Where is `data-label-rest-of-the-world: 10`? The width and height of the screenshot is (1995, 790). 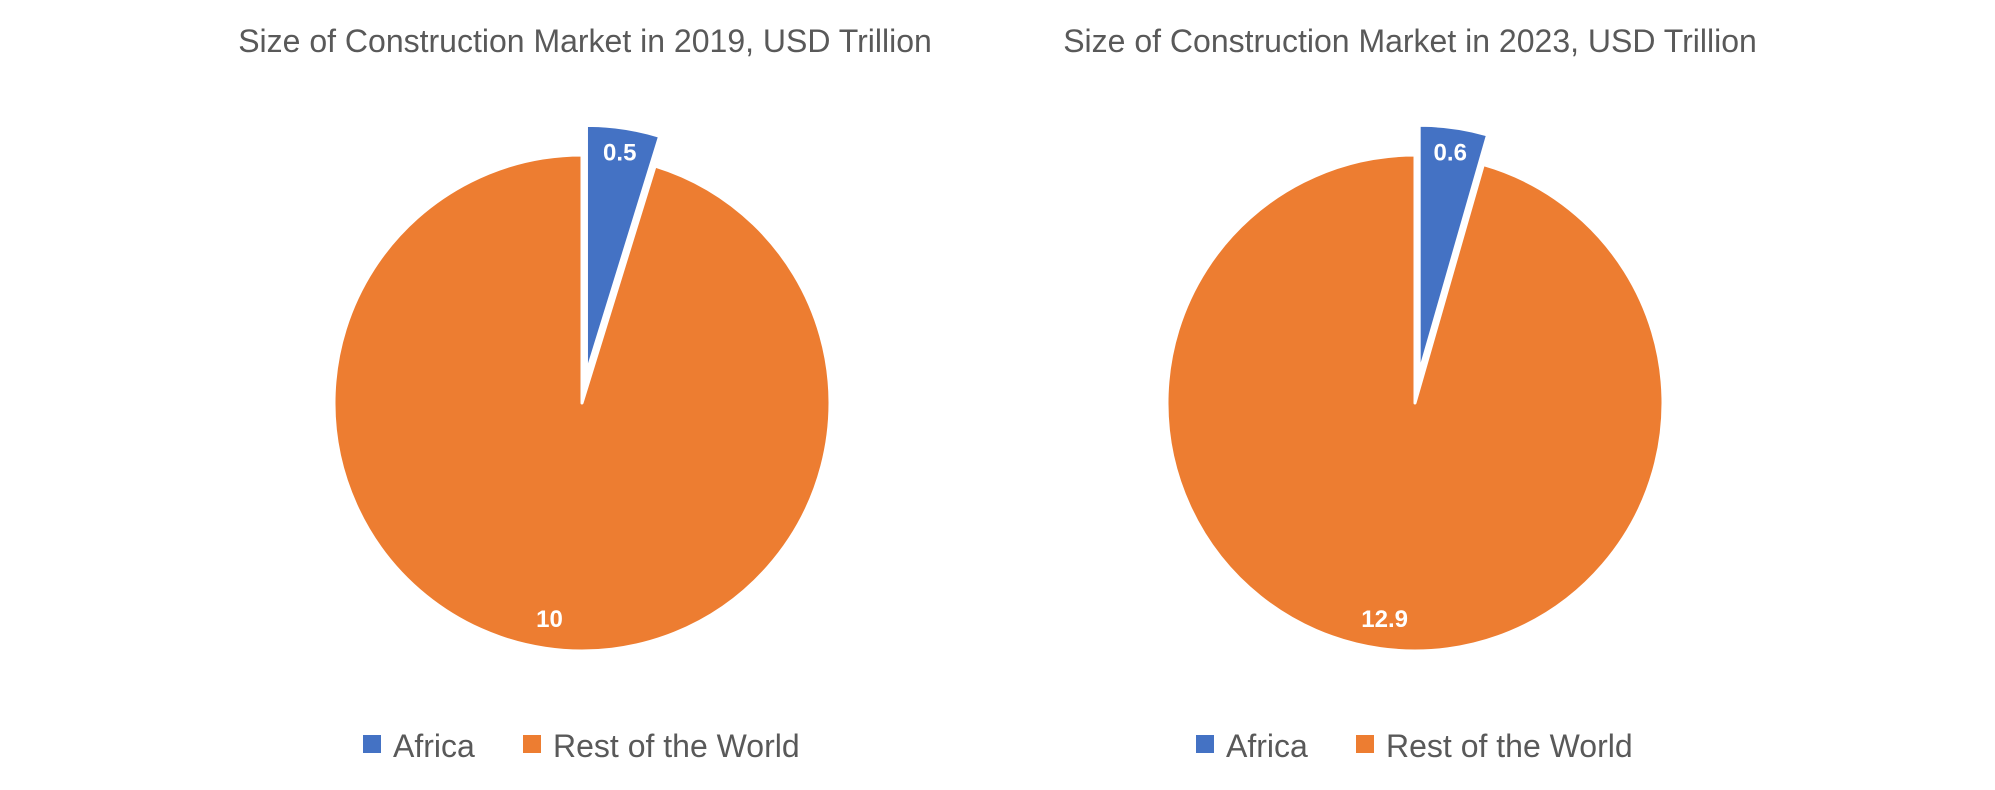
data-label-rest-of-the-world: 10 is located at coordinates (549, 619).